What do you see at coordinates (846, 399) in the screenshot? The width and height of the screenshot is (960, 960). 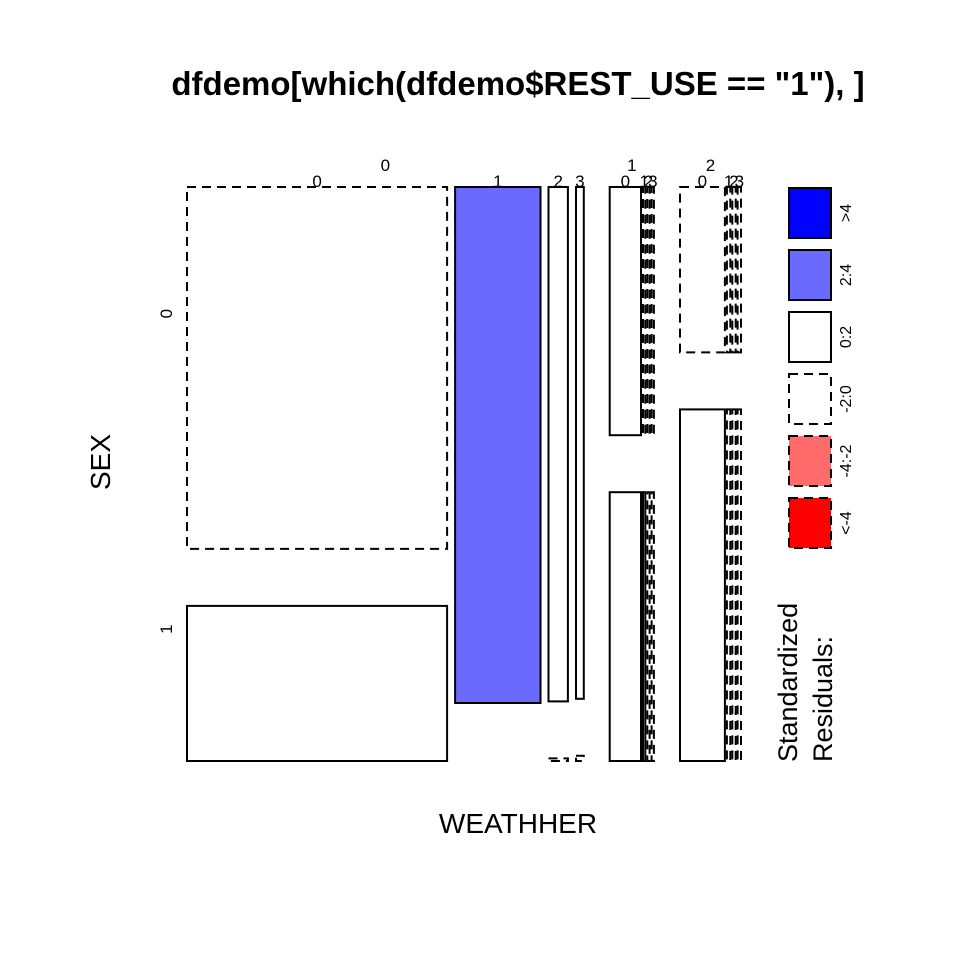 I see `legend-label-3: -2:0` at bounding box center [846, 399].